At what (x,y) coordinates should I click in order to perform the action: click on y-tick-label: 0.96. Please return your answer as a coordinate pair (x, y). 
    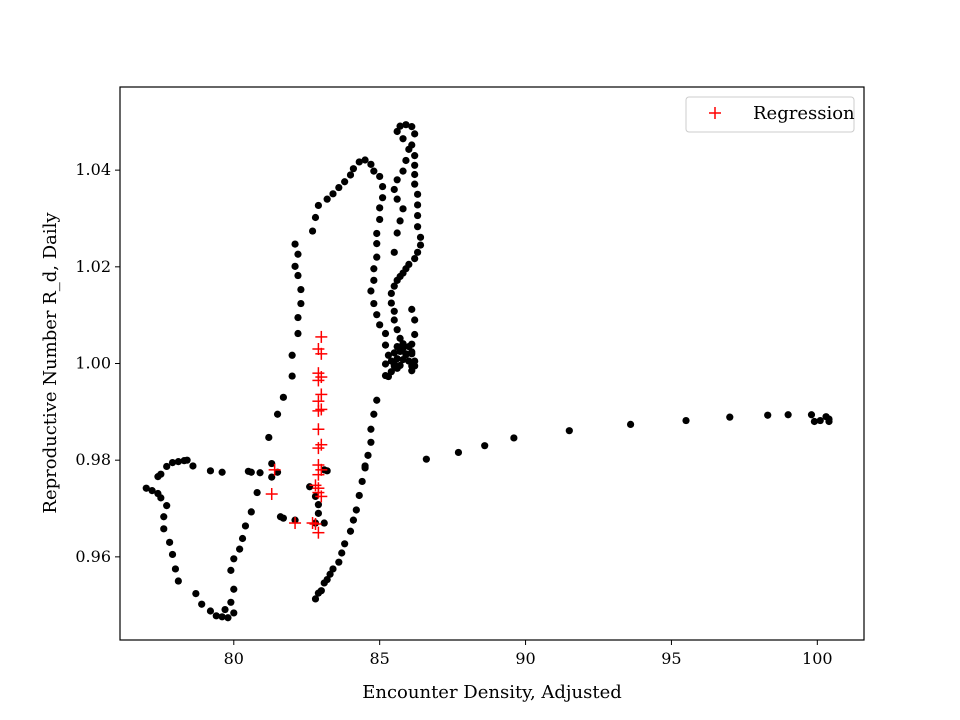
    Looking at the image, I should click on (93, 556).